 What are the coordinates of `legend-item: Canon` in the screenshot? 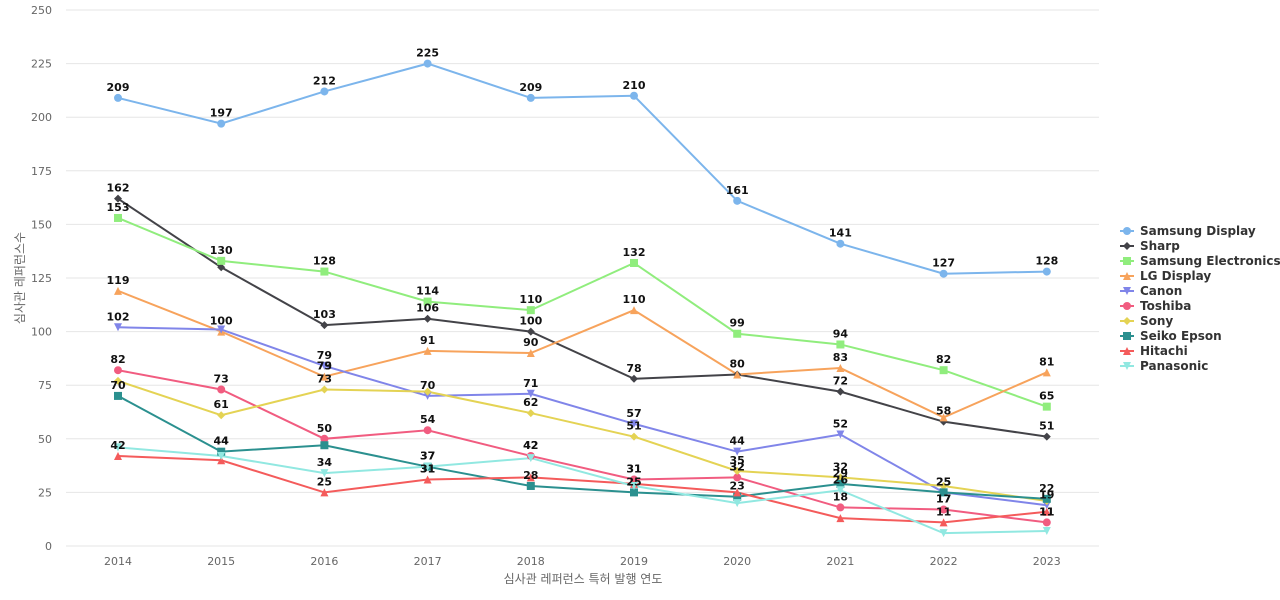 It's located at (1151, 291).